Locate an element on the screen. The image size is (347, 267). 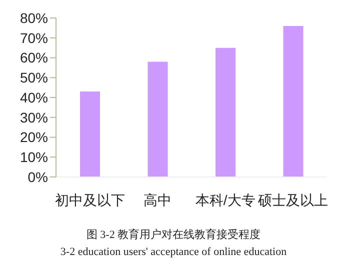
x-tick-label: 高中 is located at coordinates (158, 200).